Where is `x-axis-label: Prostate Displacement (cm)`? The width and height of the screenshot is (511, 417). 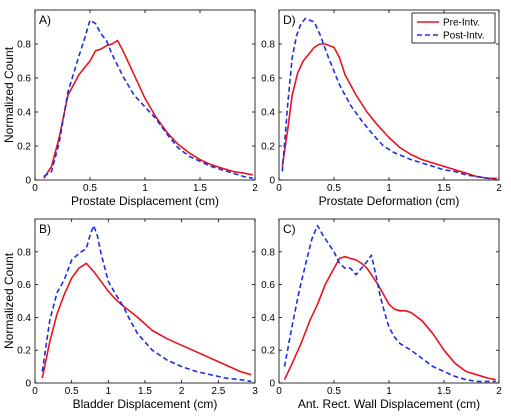
x-axis-label: Prostate Displacement (cm) is located at coordinates (145, 201).